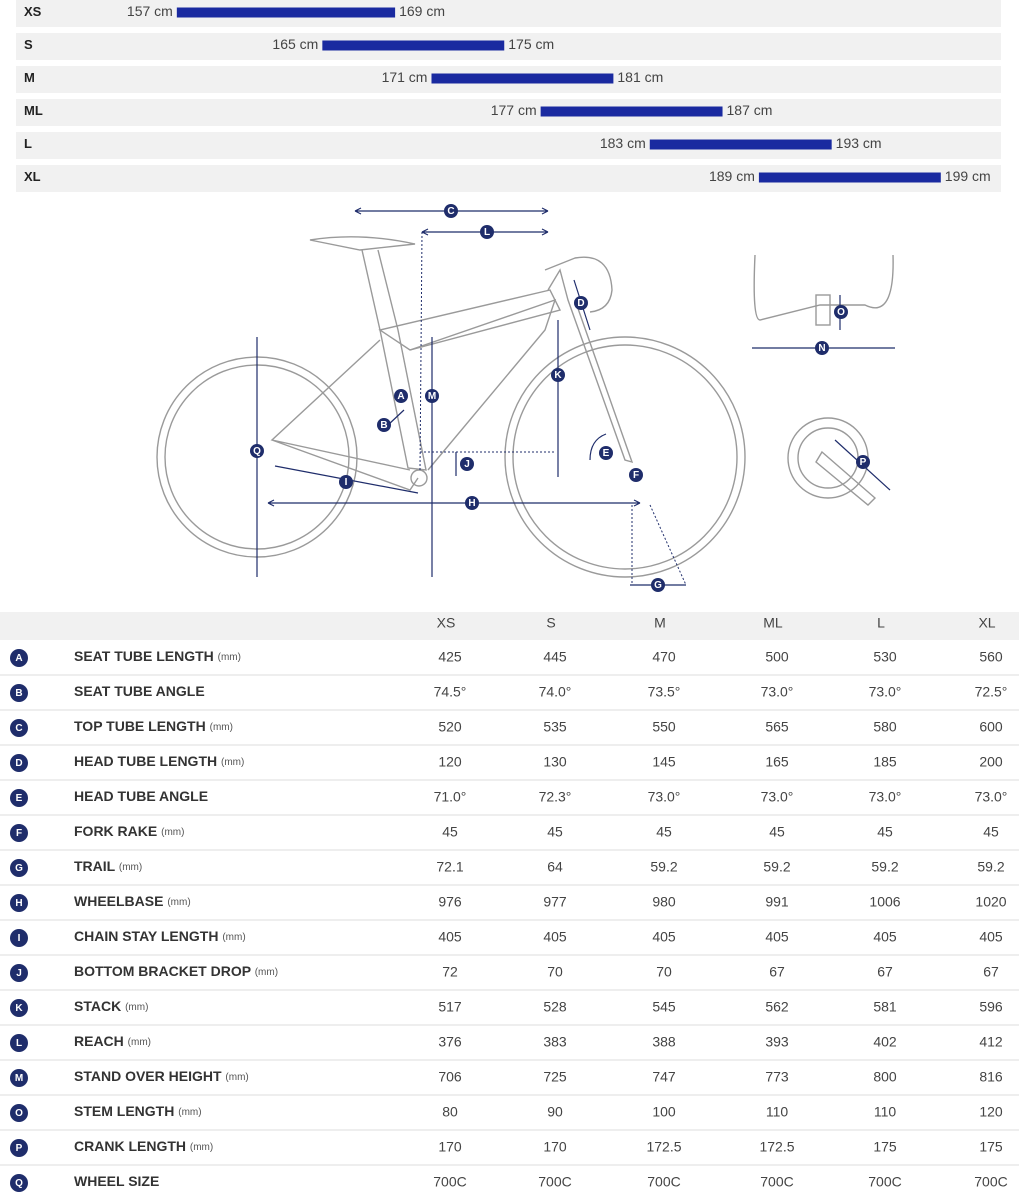 This screenshot has height=1200, width=1019. Describe the element at coordinates (750, 110) in the screenshot. I see `max-height: 187 cm` at that location.